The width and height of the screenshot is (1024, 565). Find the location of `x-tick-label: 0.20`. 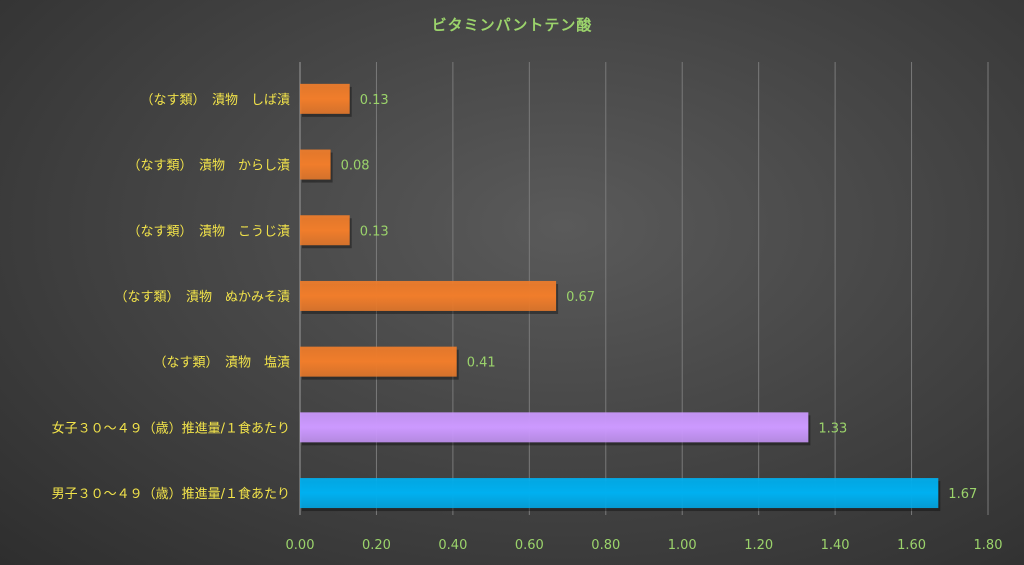

x-tick-label: 0.20 is located at coordinates (376, 545).